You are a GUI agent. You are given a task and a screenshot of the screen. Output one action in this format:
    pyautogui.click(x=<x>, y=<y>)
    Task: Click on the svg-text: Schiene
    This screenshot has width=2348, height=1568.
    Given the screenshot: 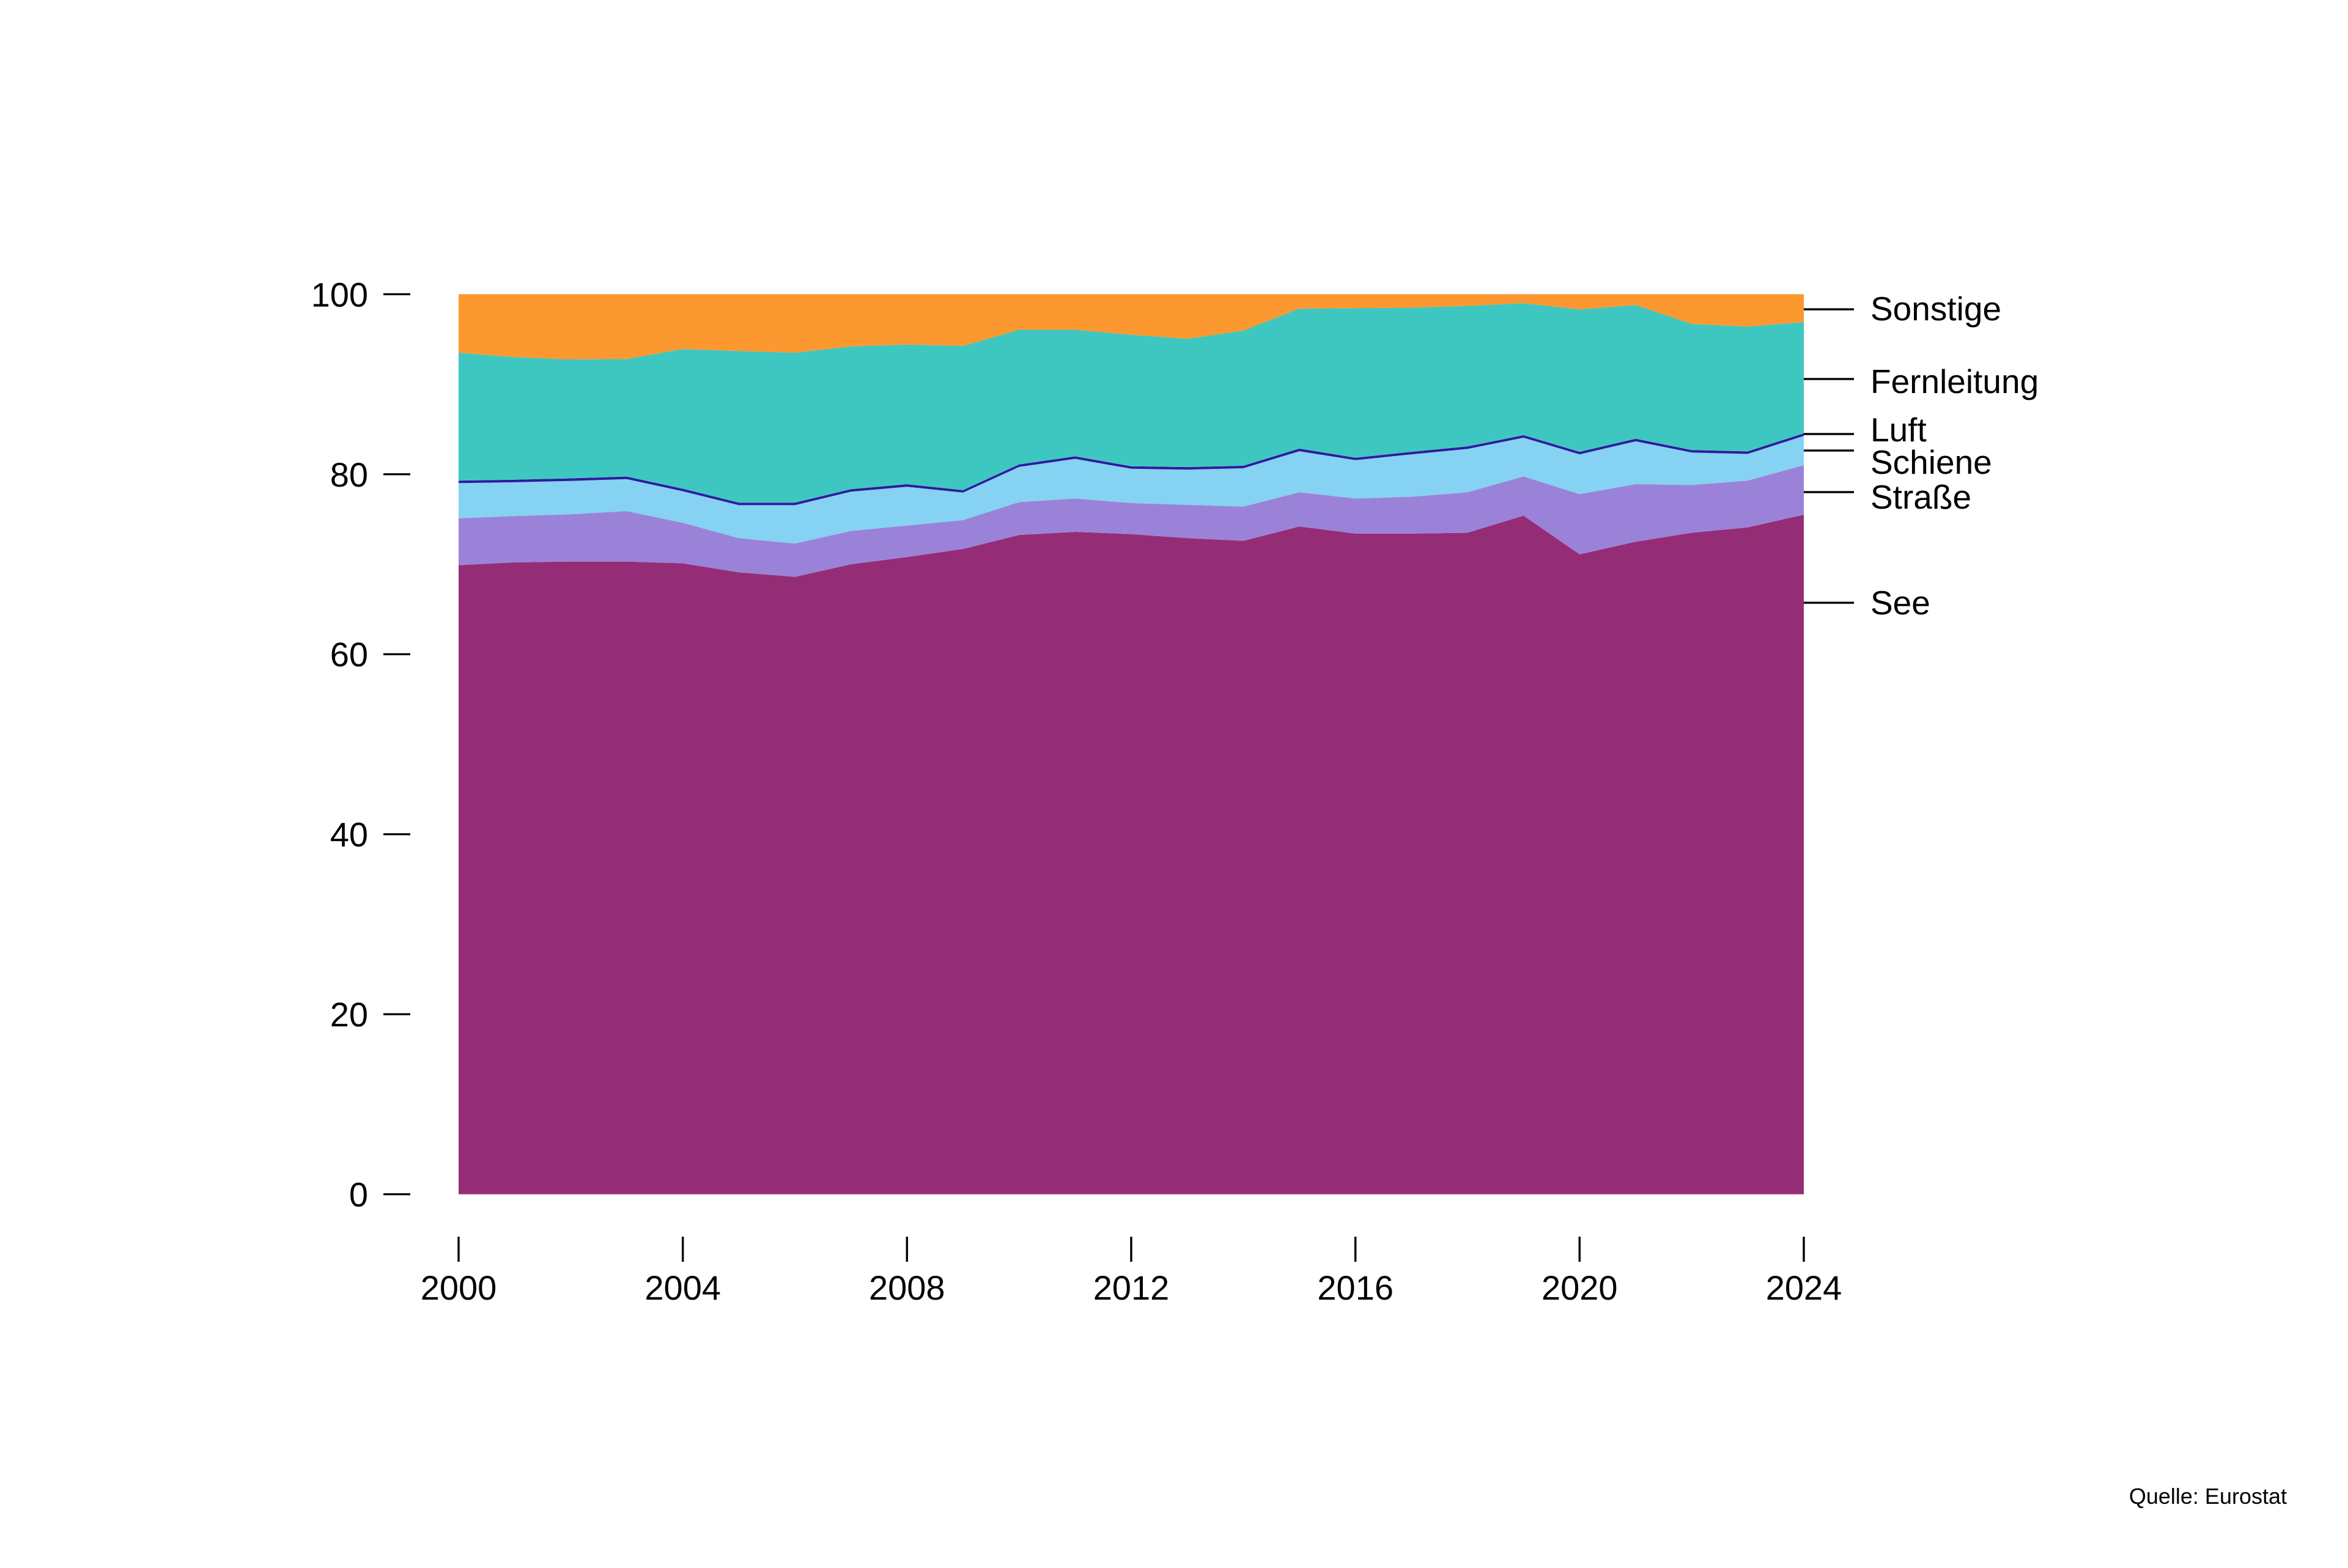 What is the action you would take?
    pyautogui.click(x=1931, y=462)
    